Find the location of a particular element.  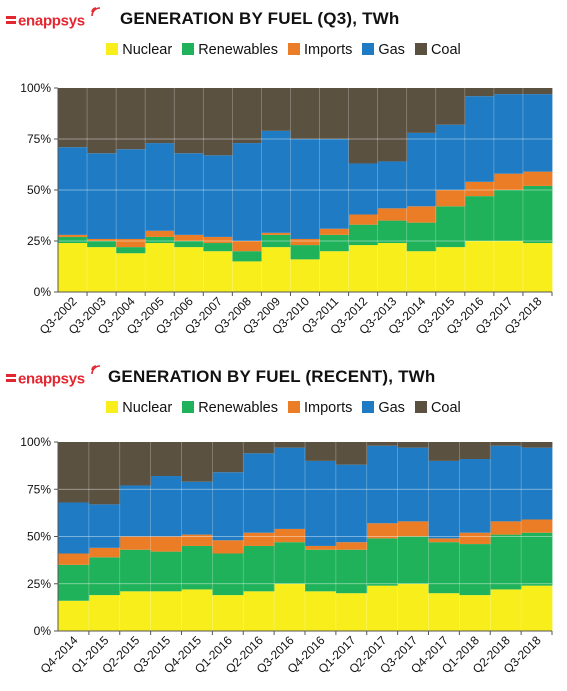

chart-title: GENERATION BY FUEL (Q3), TWh is located at coordinates (260, 18).